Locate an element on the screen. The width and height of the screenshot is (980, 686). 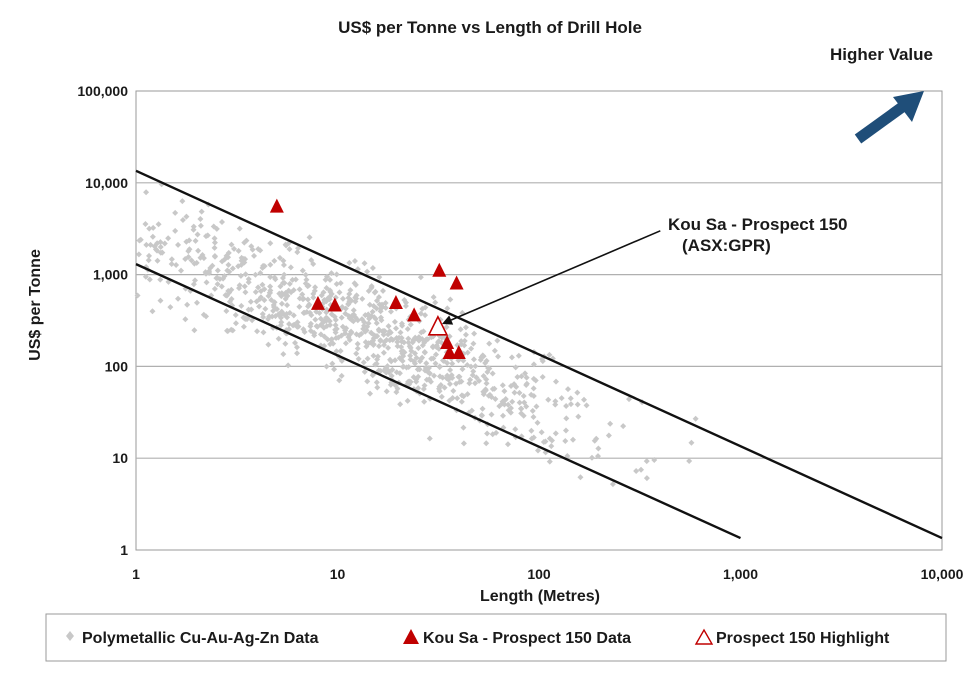
y-tick-label: 1 is located at coordinates (124, 550).